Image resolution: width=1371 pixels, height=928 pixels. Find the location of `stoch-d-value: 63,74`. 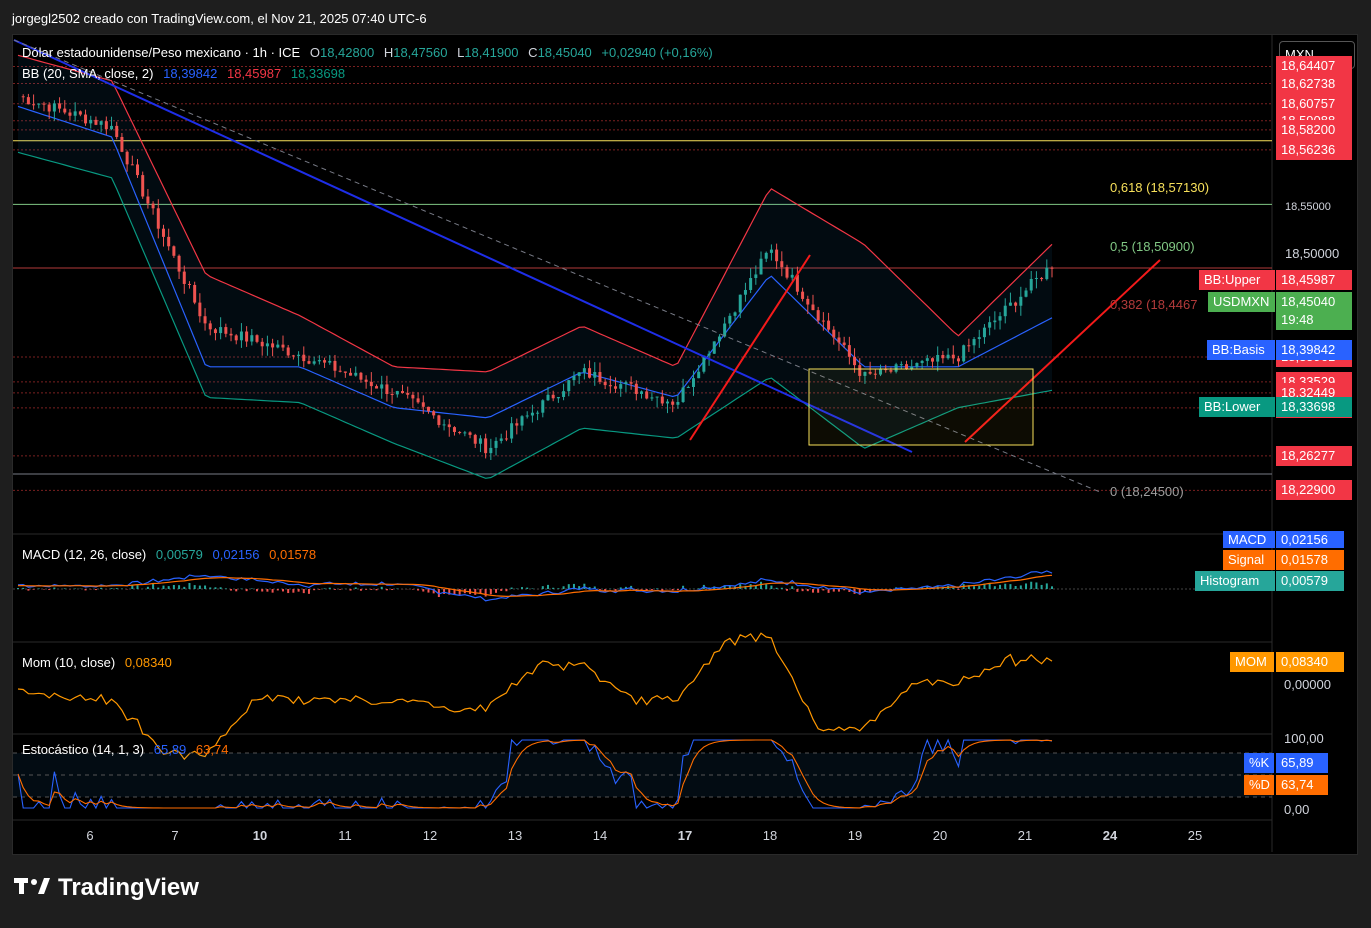

stoch-d-value: 63,74 is located at coordinates (212, 749).